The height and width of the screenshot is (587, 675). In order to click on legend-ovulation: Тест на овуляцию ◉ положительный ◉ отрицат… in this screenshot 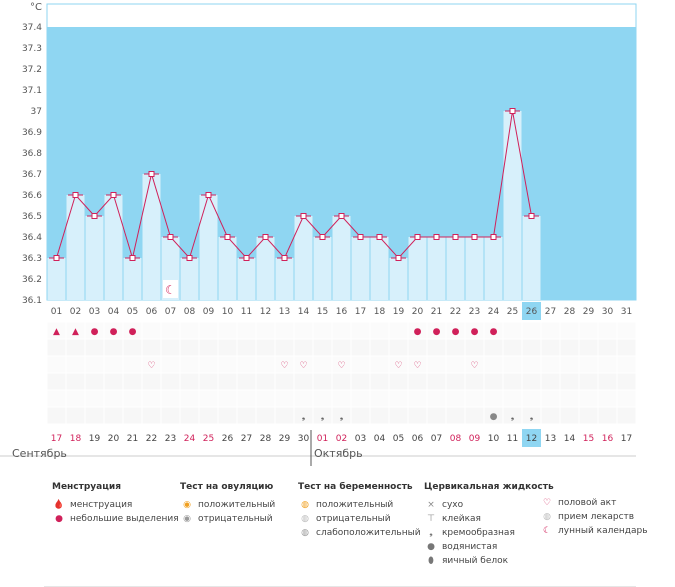, I will do `click(227, 504)`.